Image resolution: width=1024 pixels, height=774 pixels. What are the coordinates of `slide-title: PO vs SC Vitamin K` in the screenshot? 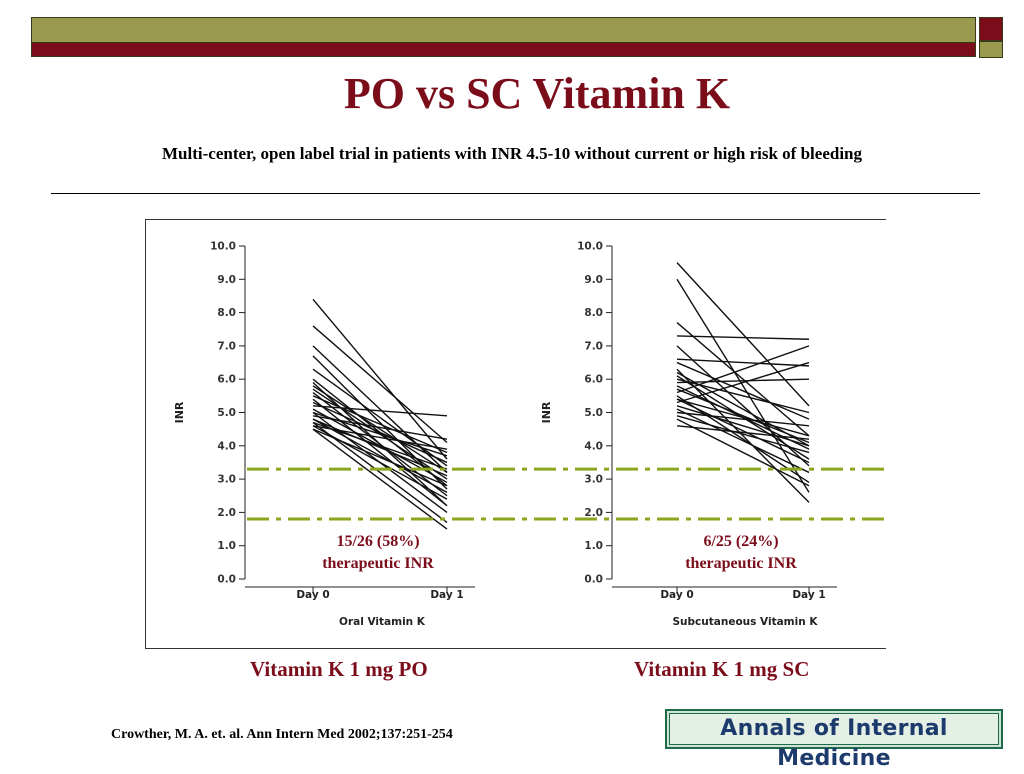 It's located at (537, 93).